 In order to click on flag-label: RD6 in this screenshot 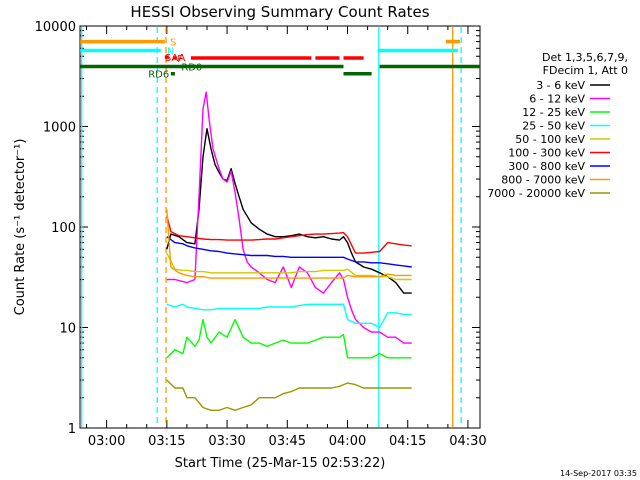, I will do `click(158, 75)`.